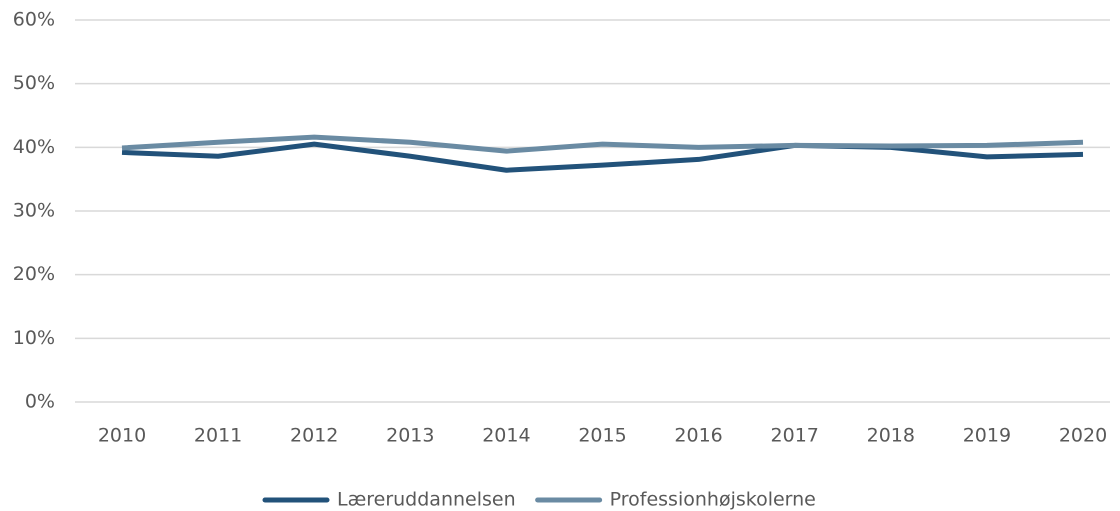 The height and width of the screenshot is (511, 1120). I want to click on y-tick-label: 30%, so click(34, 211).